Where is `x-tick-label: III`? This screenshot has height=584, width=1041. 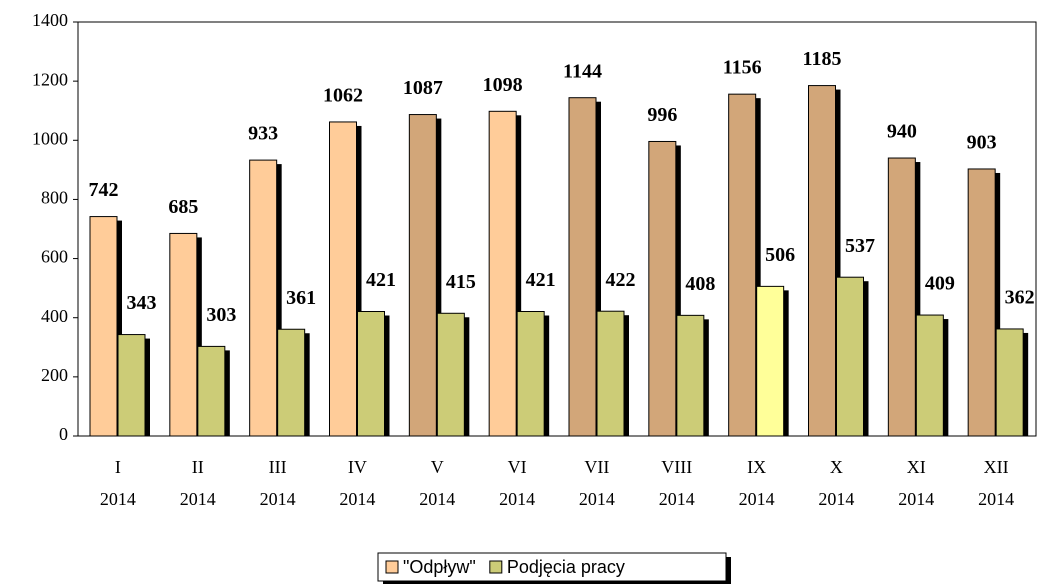 x-tick-label: III is located at coordinates (278, 467).